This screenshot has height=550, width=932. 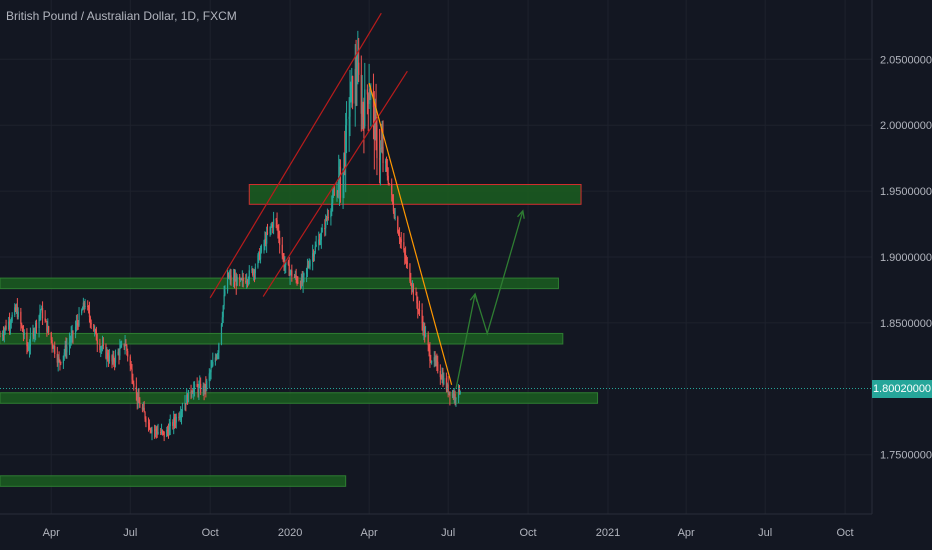 What do you see at coordinates (295, 155) in the screenshot?
I see `channel-upper` at bounding box center [295, 155].